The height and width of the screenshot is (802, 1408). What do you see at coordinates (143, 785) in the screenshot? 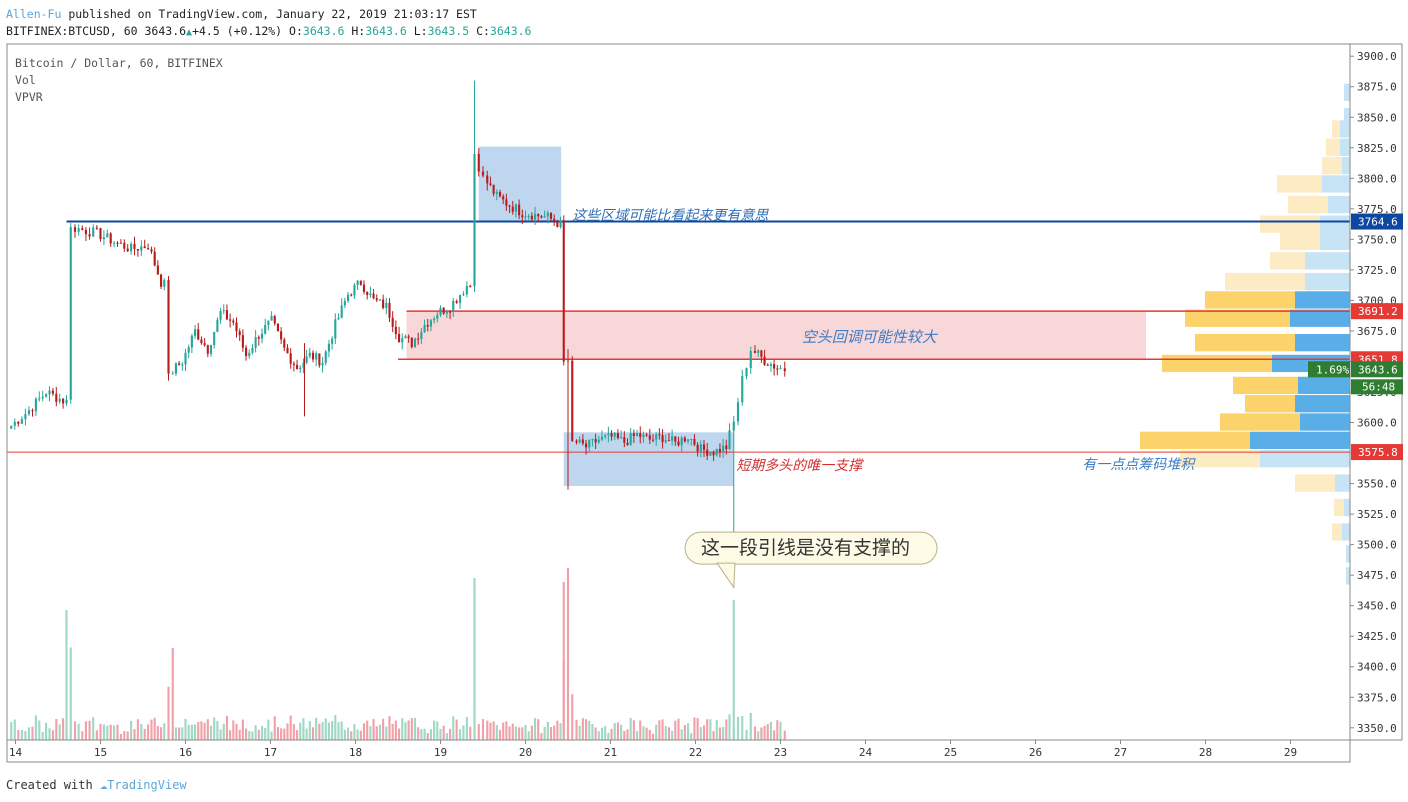
I see `tradingview-logo: ☁TradingView` at bounding box center [143, 785].